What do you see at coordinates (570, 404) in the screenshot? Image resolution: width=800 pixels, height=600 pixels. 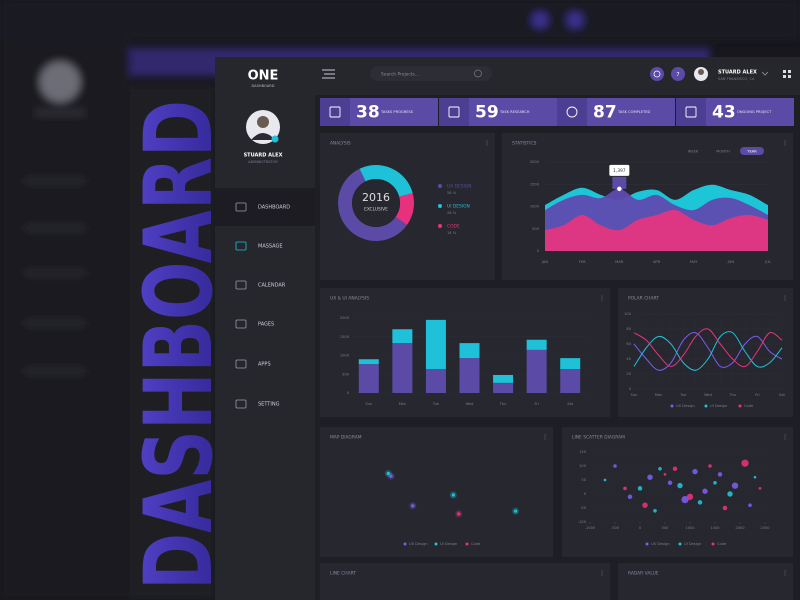 I see `x-tick-label: Sat` at bounding box center [570, 404].